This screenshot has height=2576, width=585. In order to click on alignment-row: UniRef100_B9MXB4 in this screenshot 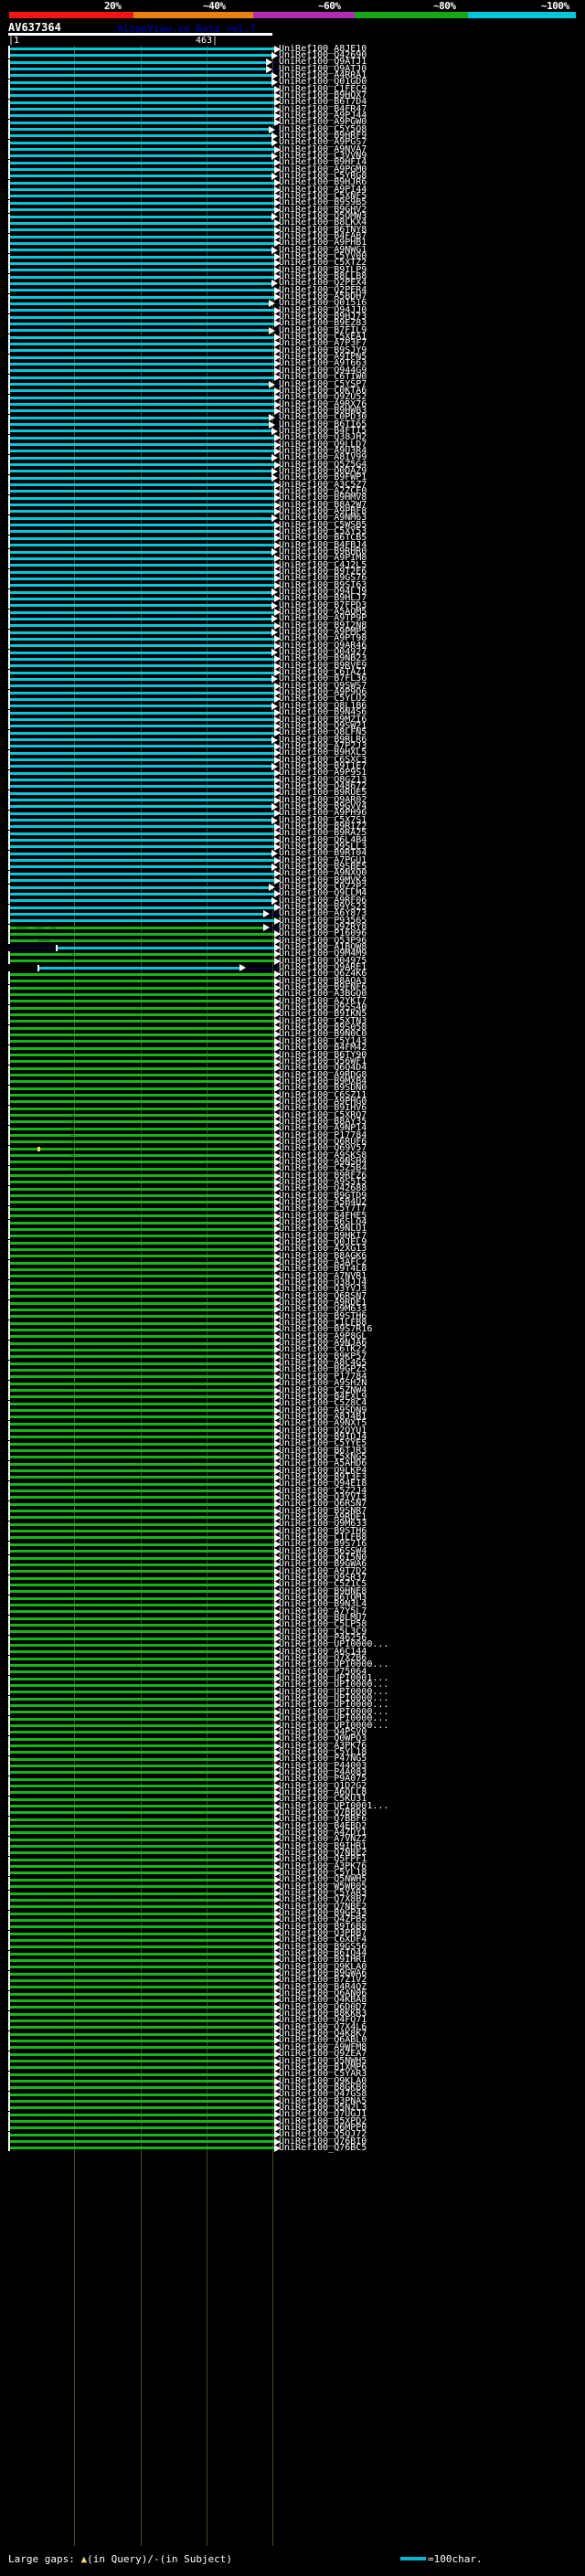, I will do `click(293, 1081)`.